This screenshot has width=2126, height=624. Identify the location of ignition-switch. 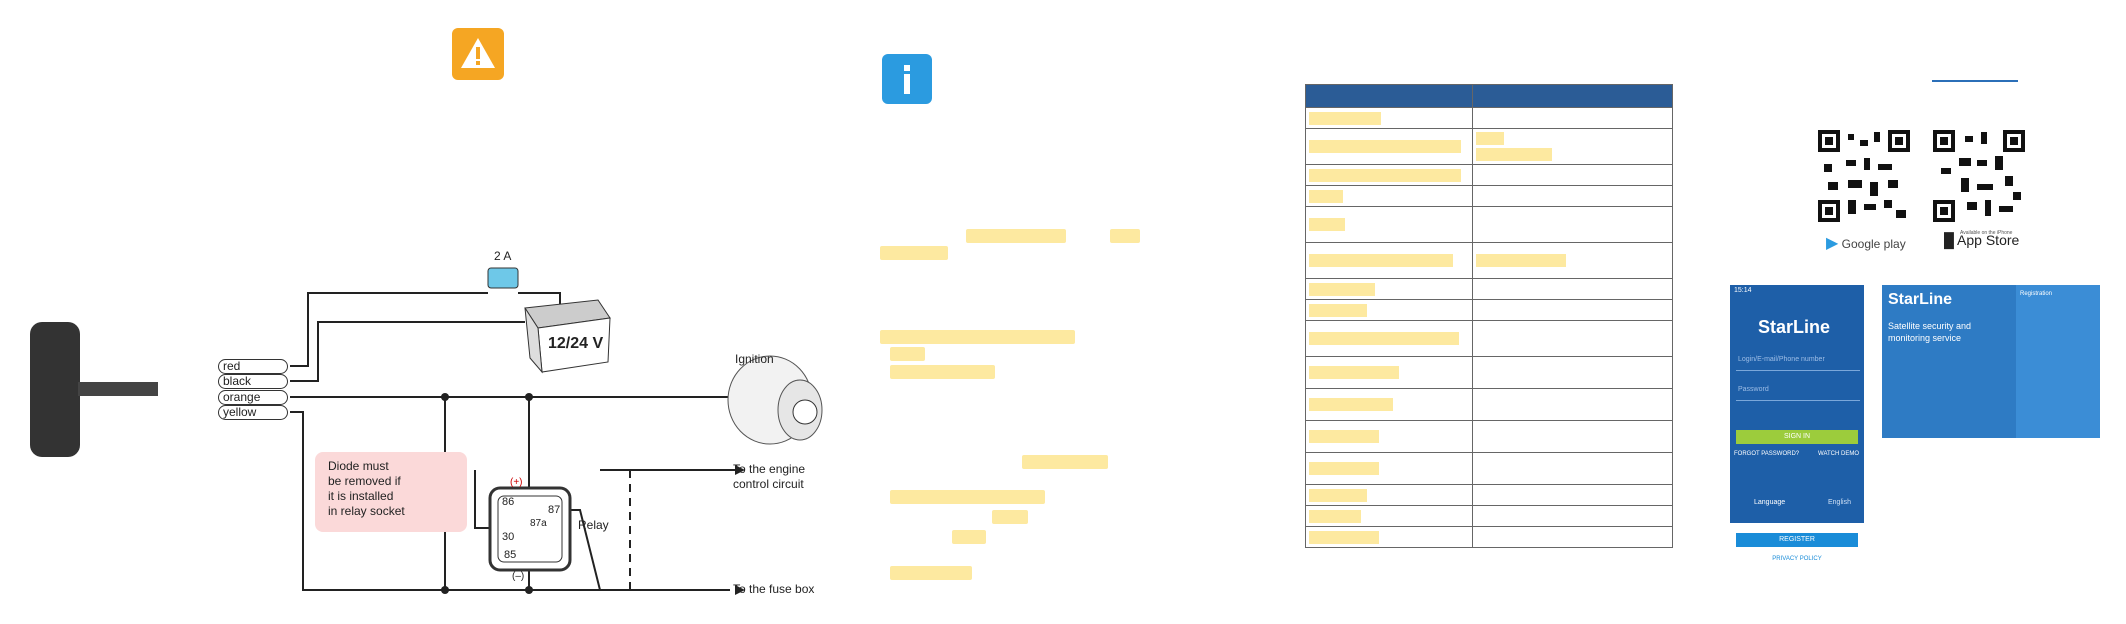
(775, 400).